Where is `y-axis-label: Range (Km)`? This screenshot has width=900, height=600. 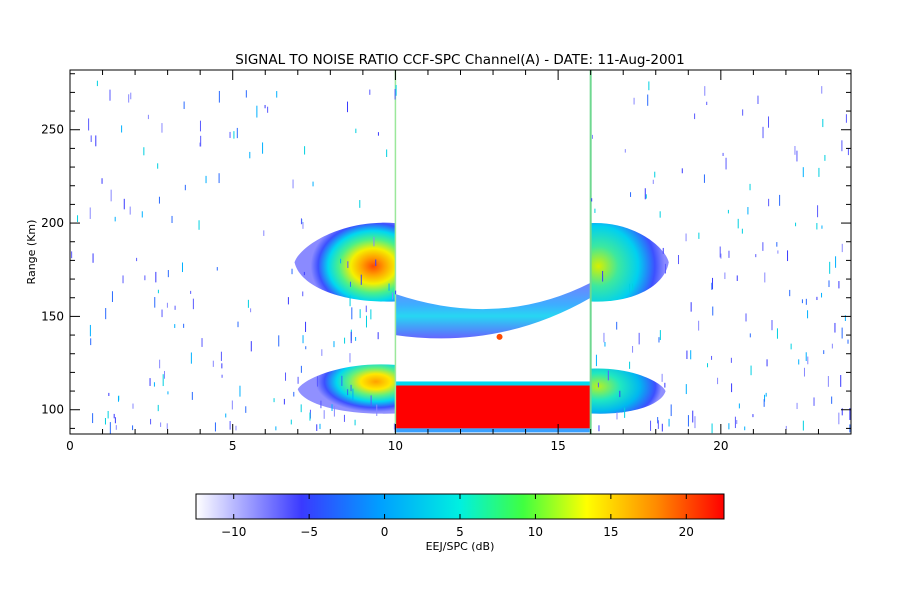 y-axis-label: Range (Km) is located at coordinates (31, 252).